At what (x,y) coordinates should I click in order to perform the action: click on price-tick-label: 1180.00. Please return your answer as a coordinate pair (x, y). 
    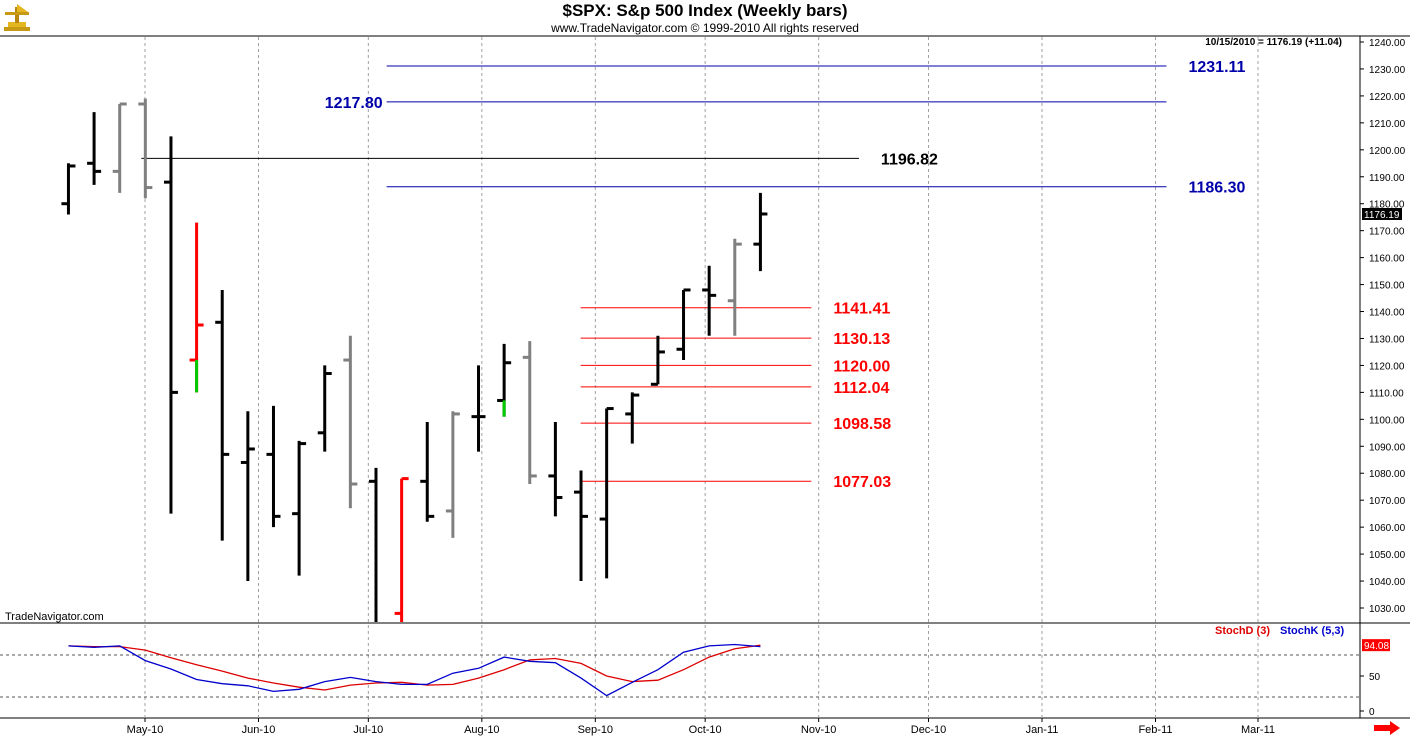
    Looking at the image, I should click on (1387, 205).